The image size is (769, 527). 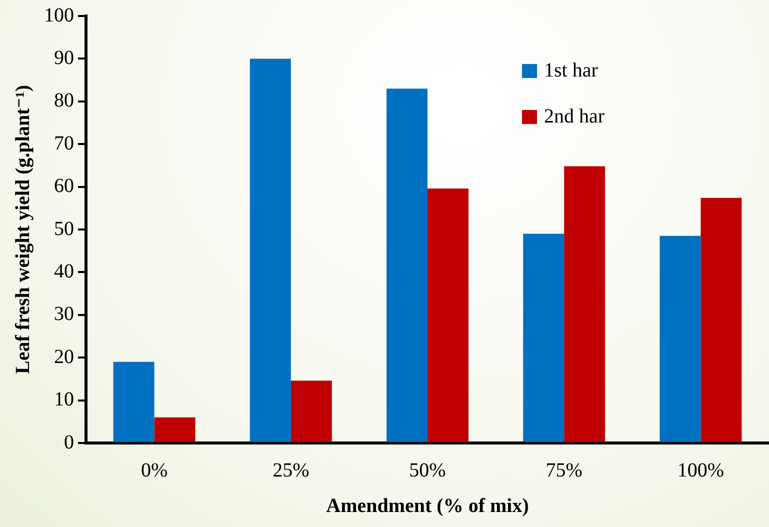 I want to click on x-tick-label: 100%, so click(x=700, y=470).